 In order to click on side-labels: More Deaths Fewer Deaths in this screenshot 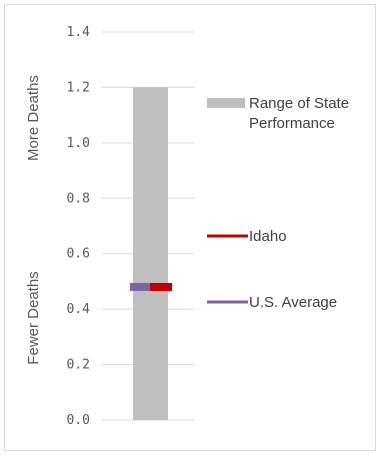, I will do `click(33, 220)`.